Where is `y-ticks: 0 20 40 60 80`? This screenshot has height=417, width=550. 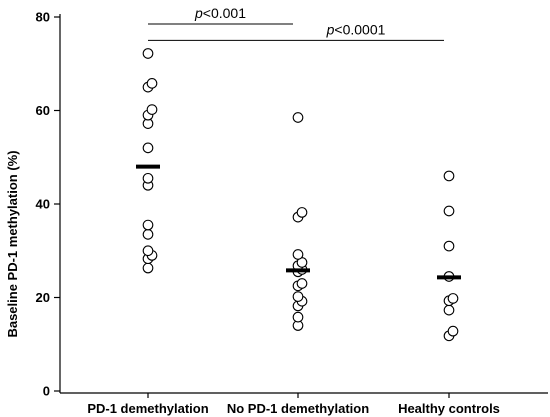 y-ticks: 0 20 40 60 80 is located at coordinates (48, 204).